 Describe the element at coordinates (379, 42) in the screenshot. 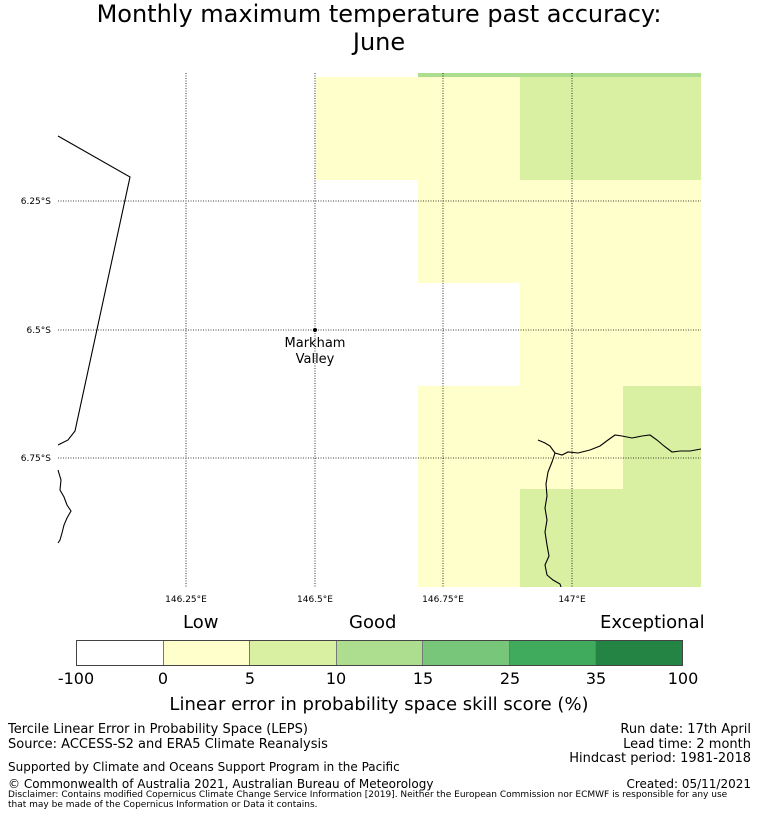

I see `title-line-2: June` at that location.